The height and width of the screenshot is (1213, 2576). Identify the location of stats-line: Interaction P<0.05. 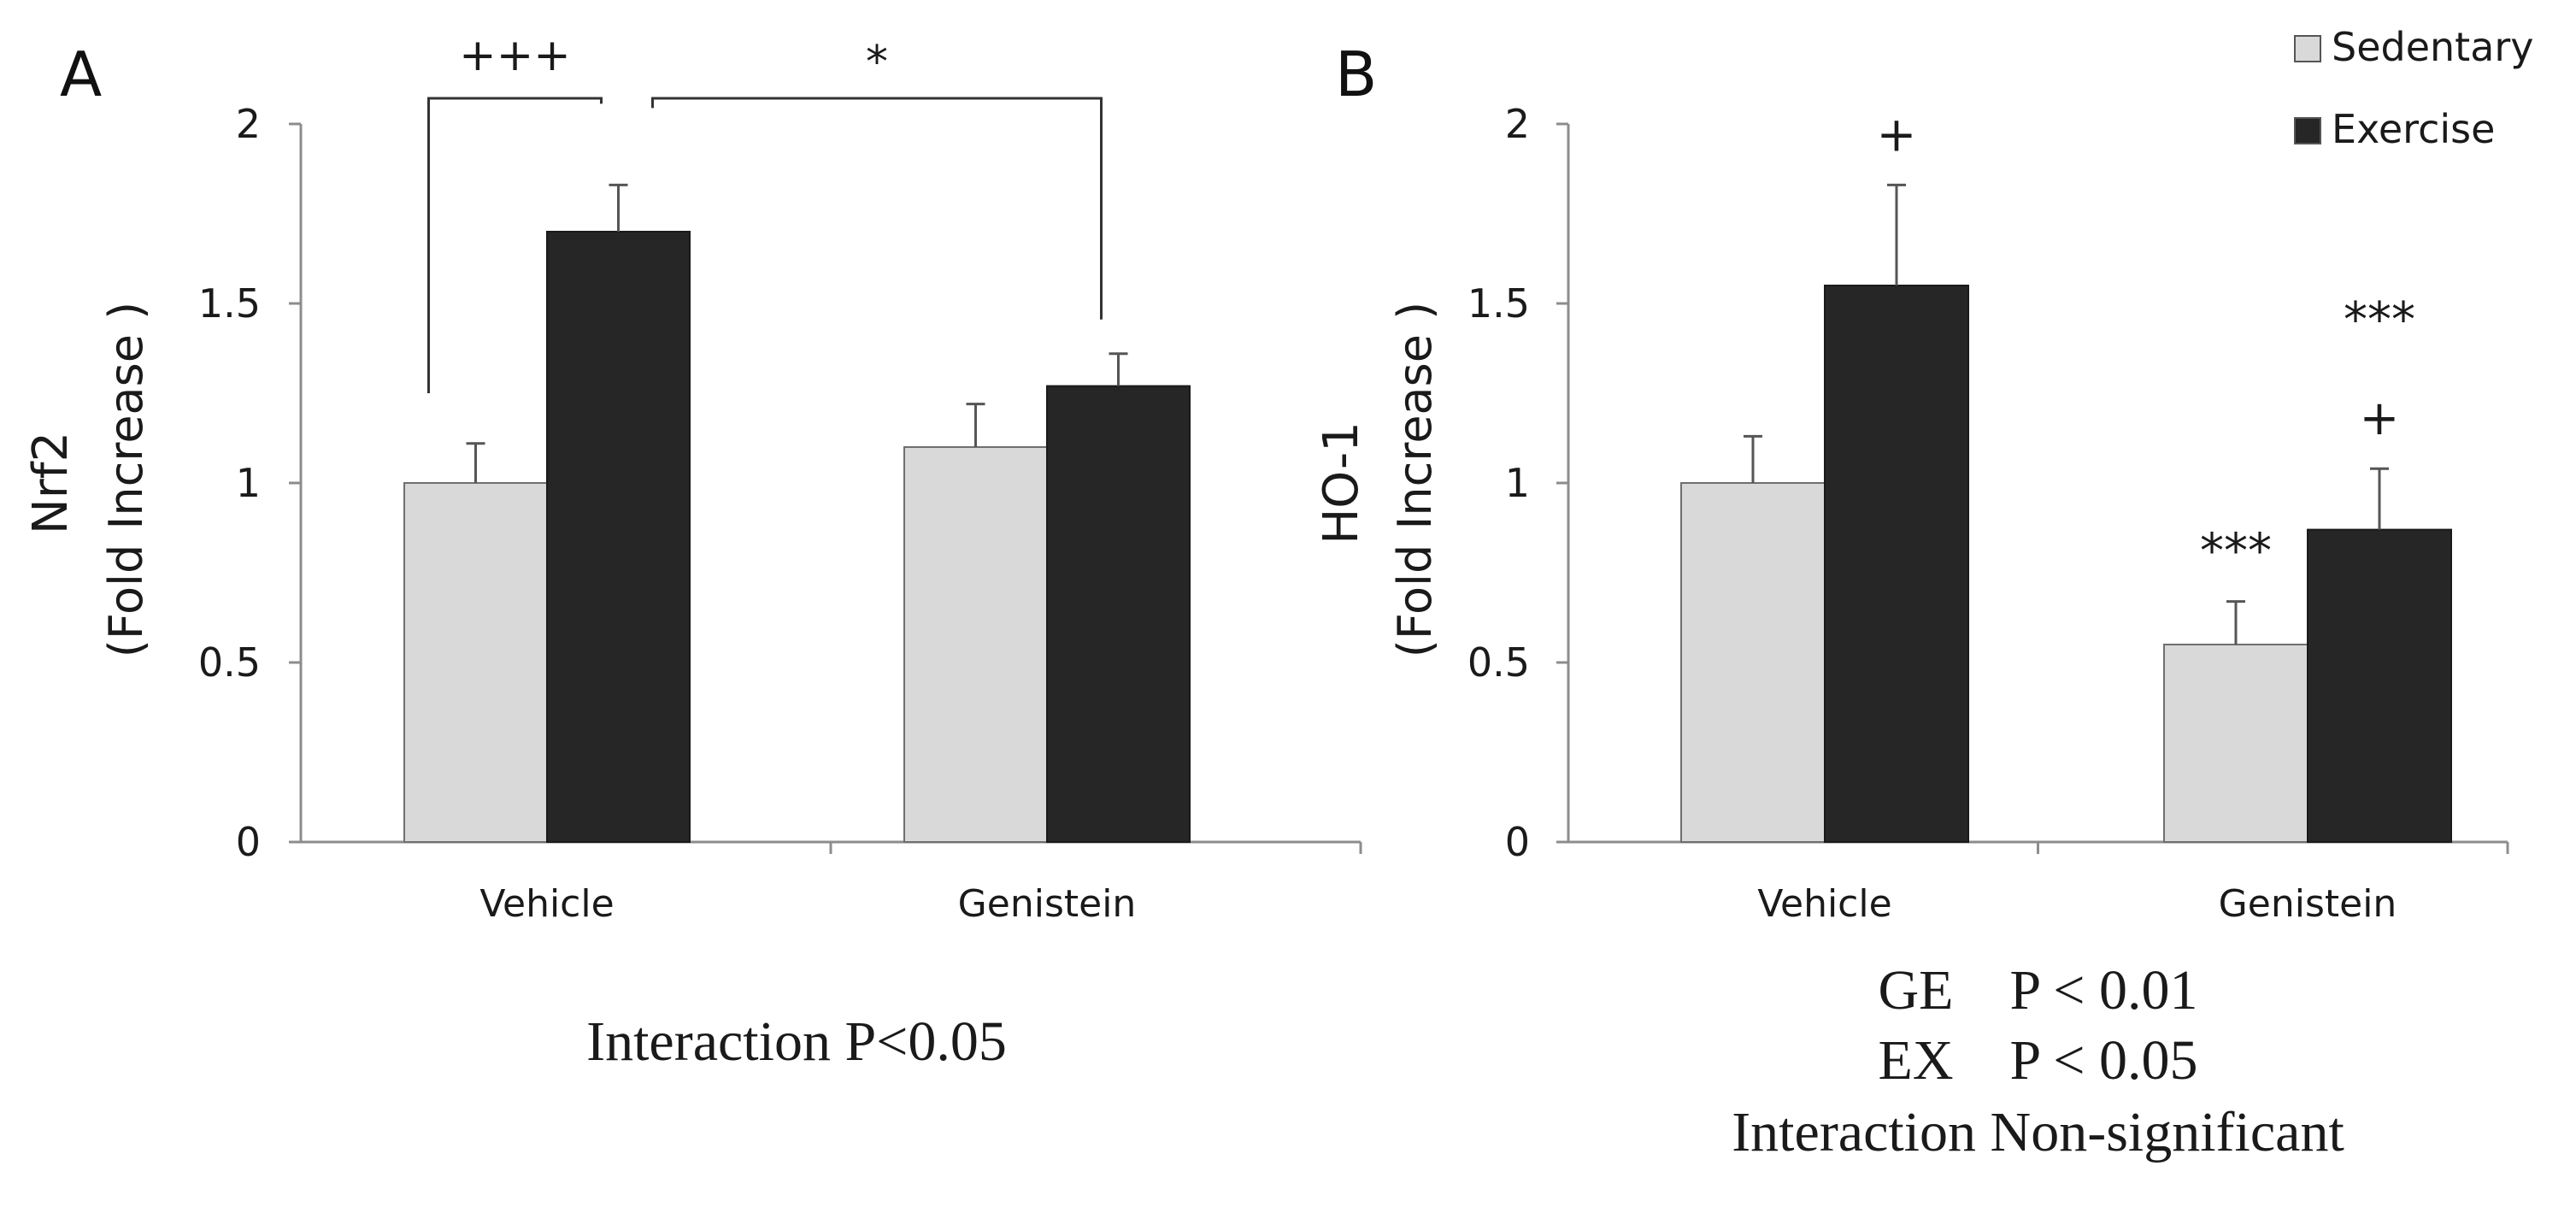
(796, 1041).